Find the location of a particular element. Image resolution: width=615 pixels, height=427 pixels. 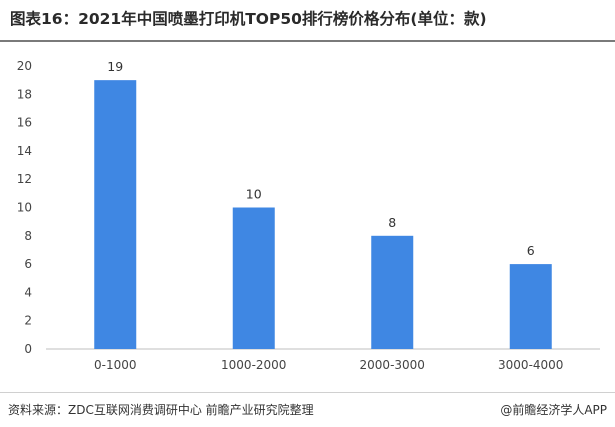

y-axis-ticks: 0 2 4 6 8 10 12 14 16 18 20 is located at coordinates (24, 207).